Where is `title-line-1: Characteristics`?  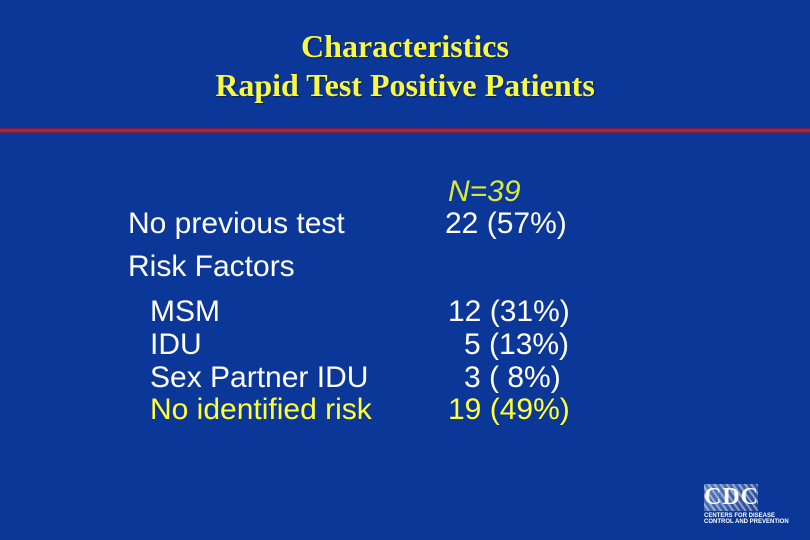 title-line-1: Characteristics is located at coordinates (405, 46).